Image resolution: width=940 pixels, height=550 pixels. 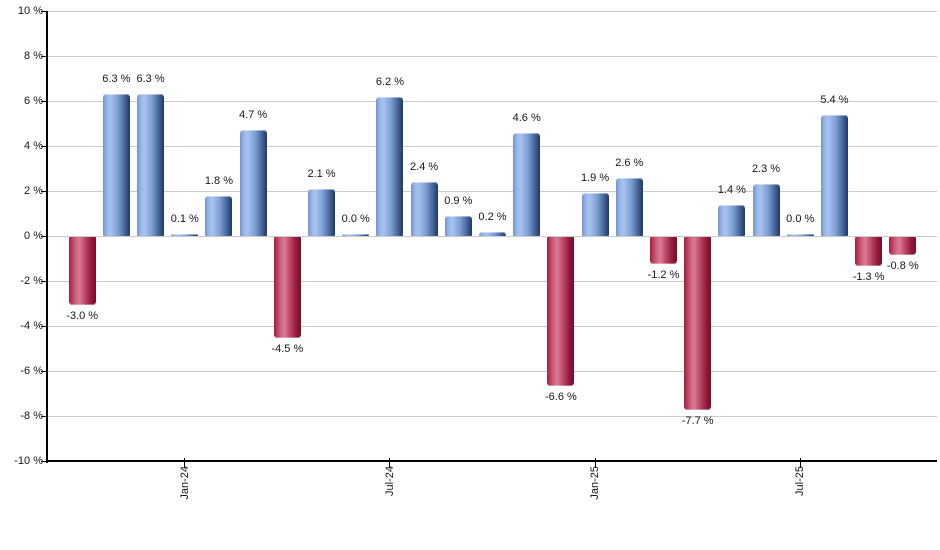 I want to click on y-axis-label: -10 %, so click(x=28, y=460).